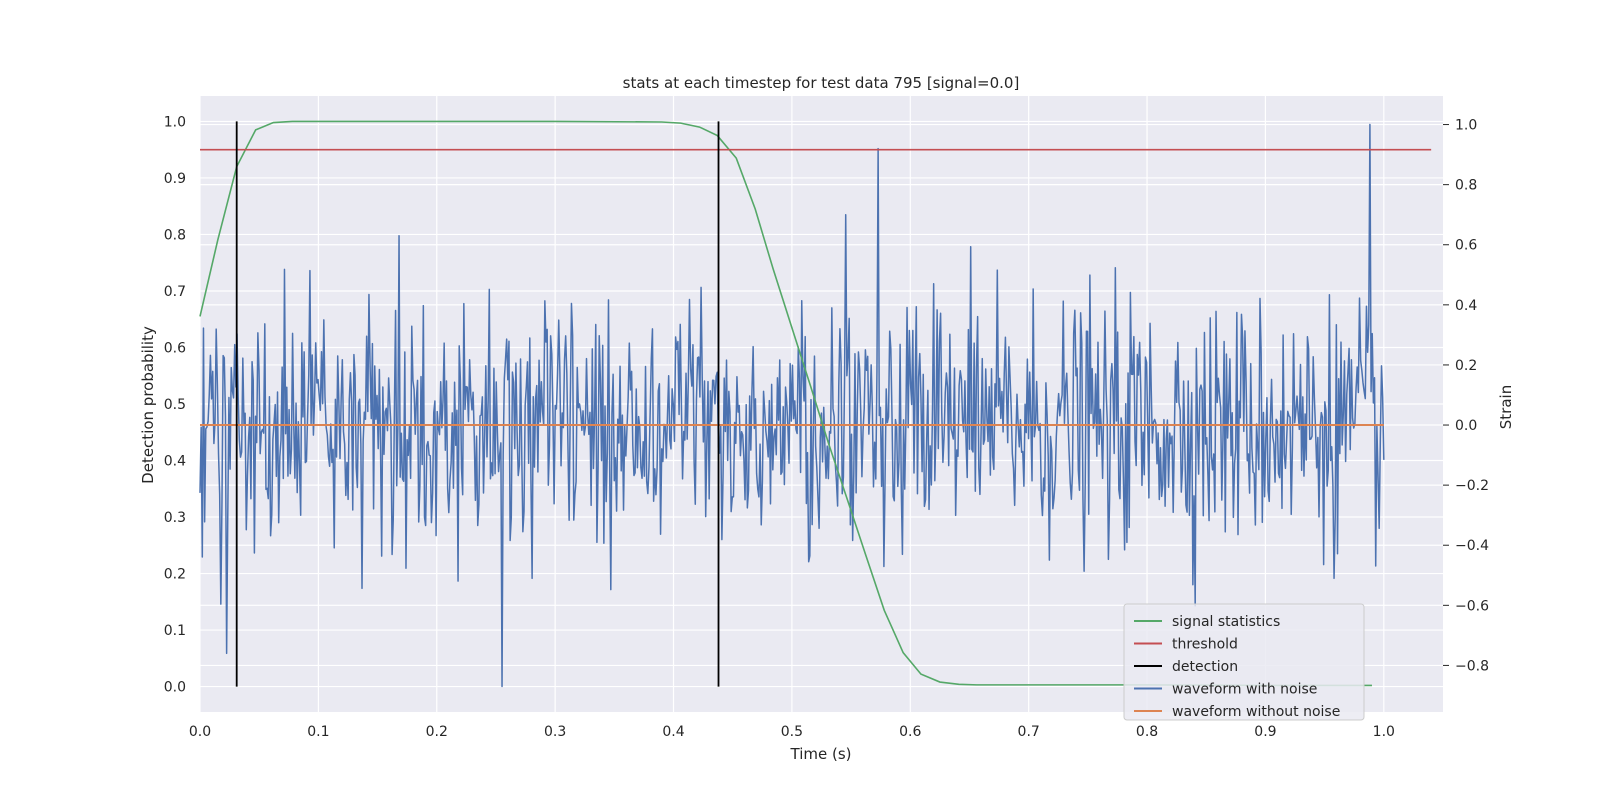  What do you see at coordinates (175, 348) in the screenshot?
I see `left-tick-label: 0.6` at bounding box center [175, 348].